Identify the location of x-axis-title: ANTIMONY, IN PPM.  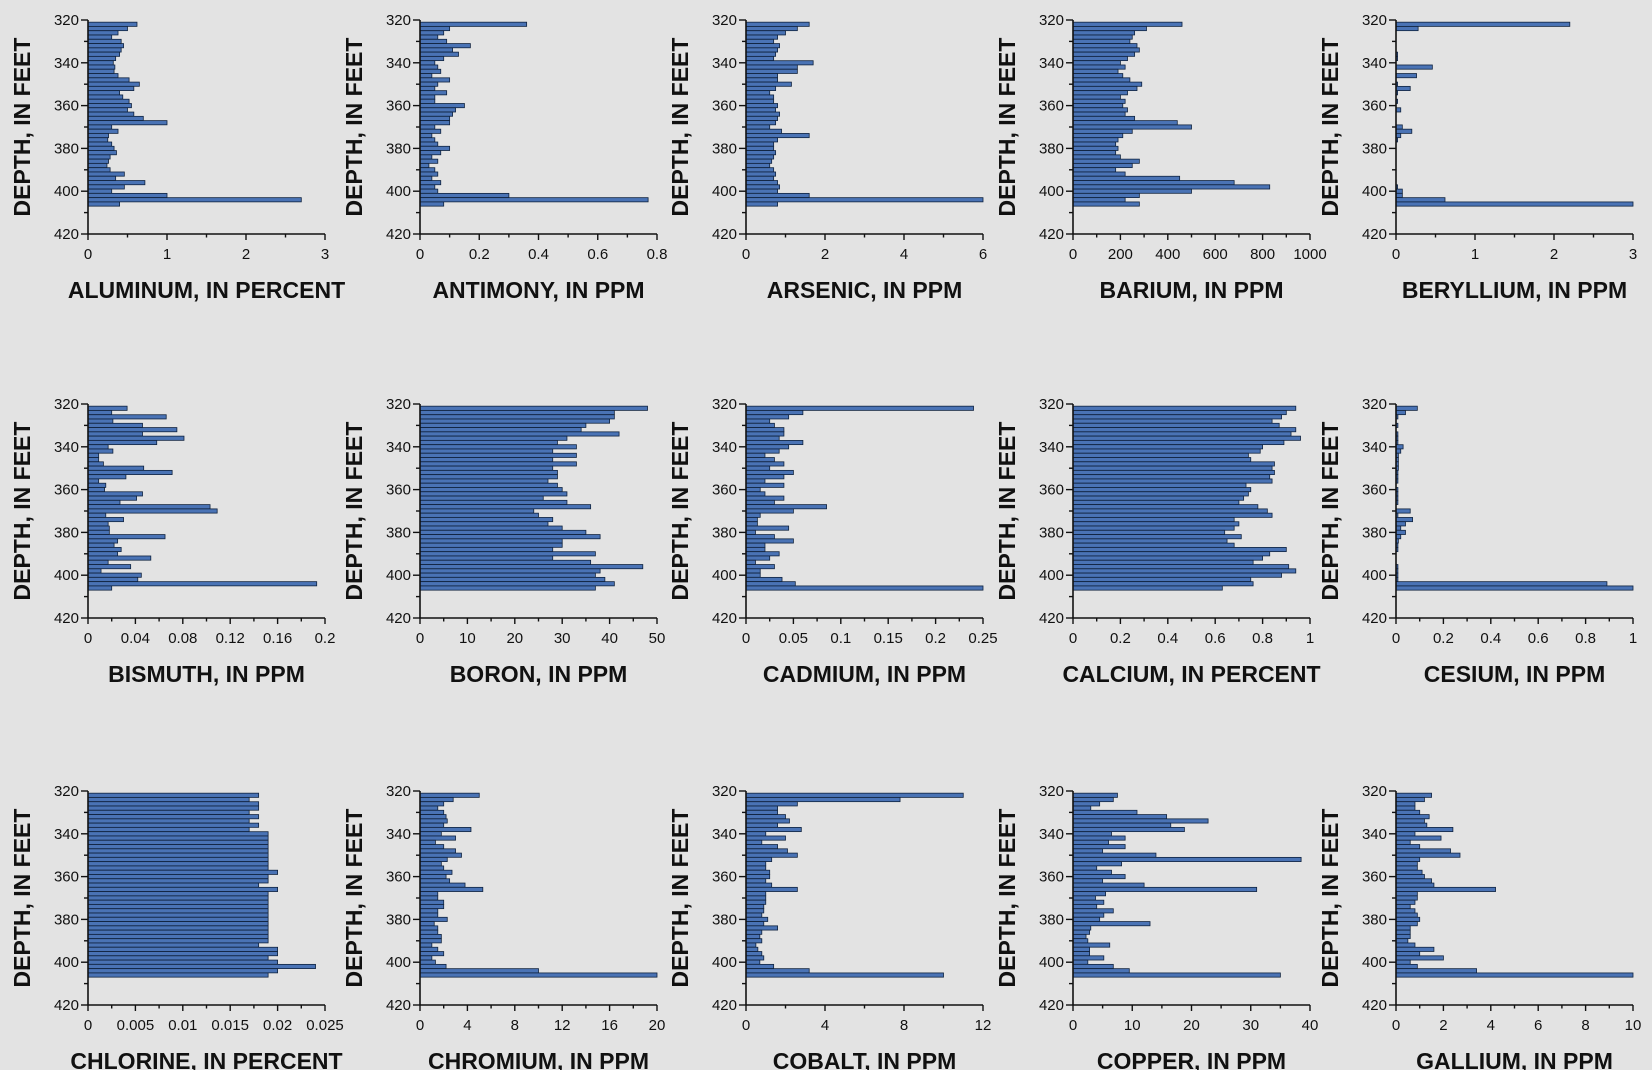
(538, 290).